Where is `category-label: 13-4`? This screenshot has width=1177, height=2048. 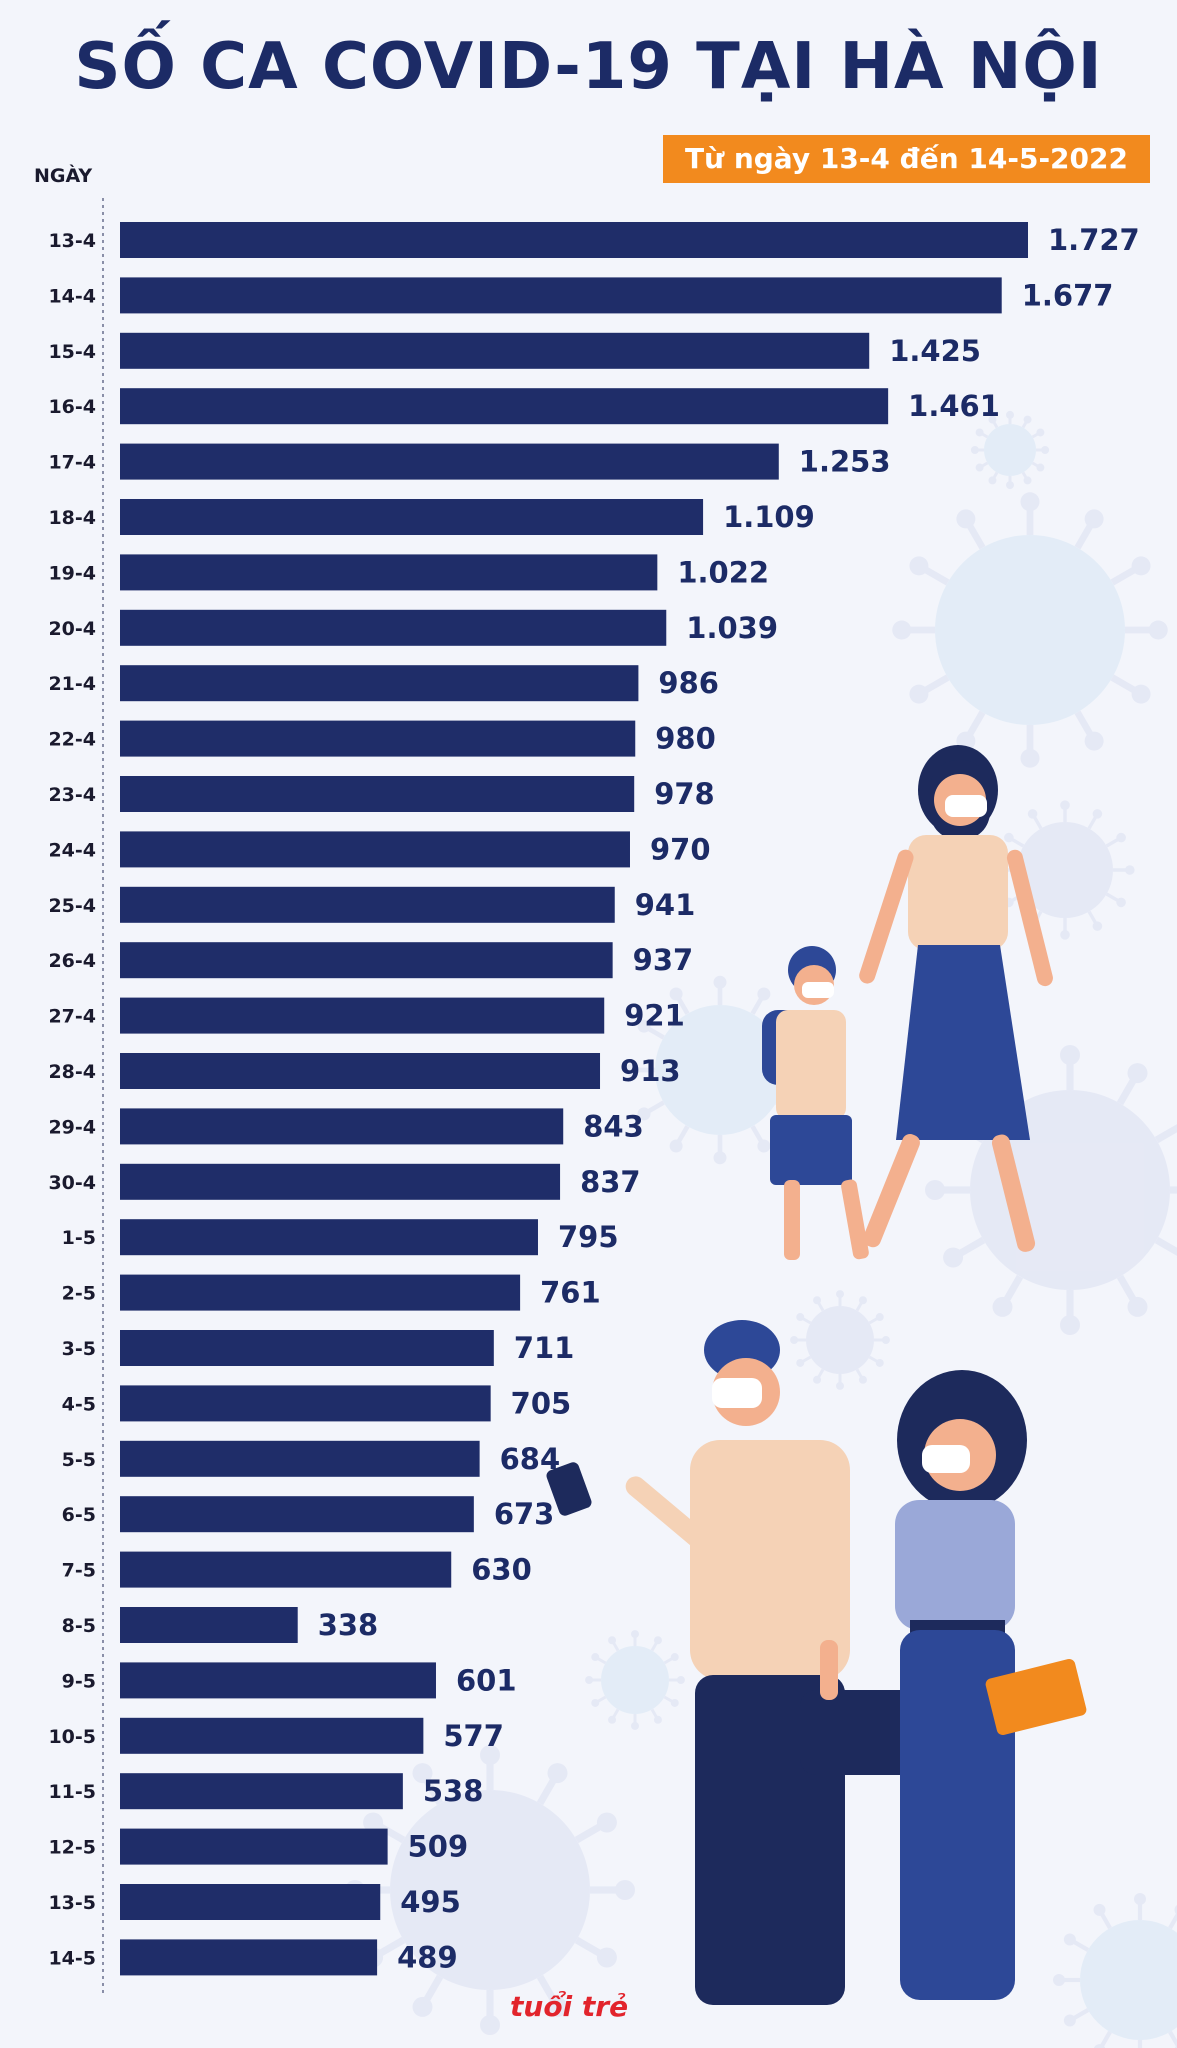 category-label: 13-4 is located at coordinates (72, 241).